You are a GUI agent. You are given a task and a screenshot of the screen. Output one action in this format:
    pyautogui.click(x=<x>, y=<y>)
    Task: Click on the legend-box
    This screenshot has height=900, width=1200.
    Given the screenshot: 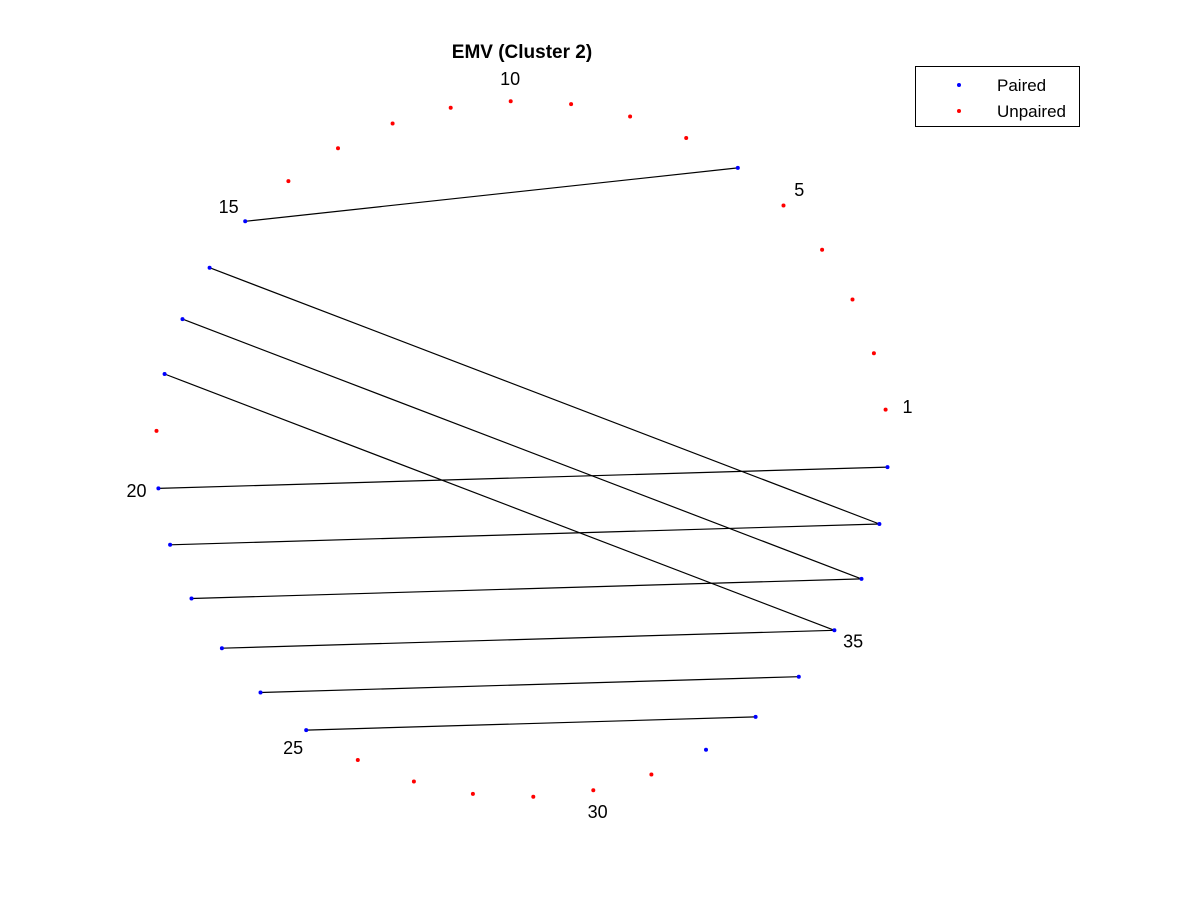 What is the action you would take?
    pyautogui.click(x=997, y=96)
    